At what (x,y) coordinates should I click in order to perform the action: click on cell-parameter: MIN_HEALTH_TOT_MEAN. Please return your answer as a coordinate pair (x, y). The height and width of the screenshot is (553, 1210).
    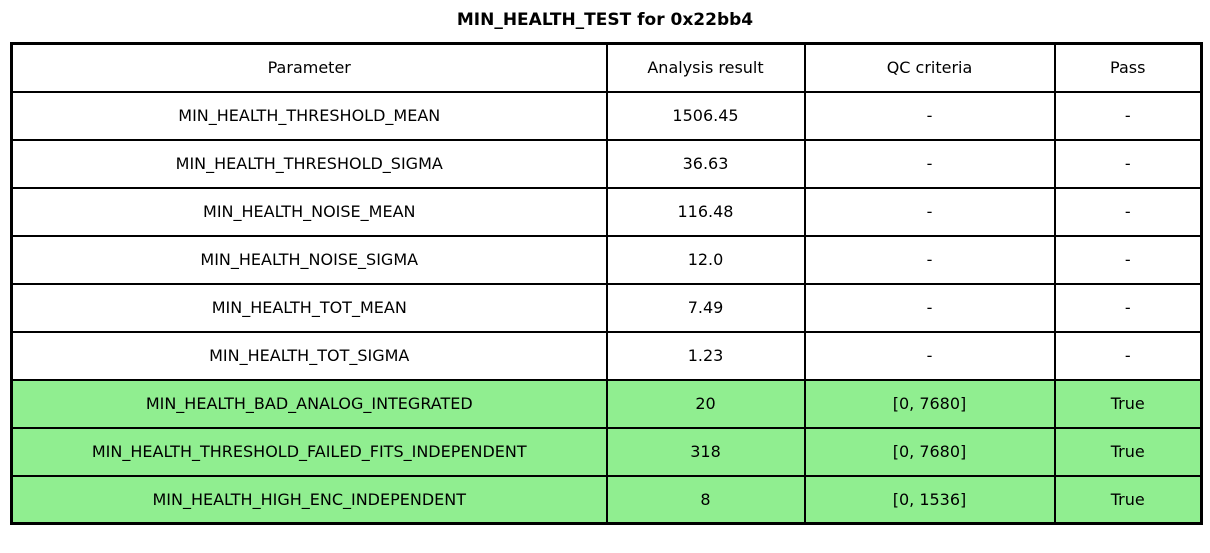
    Looking at the image, I should click on (309, 307).